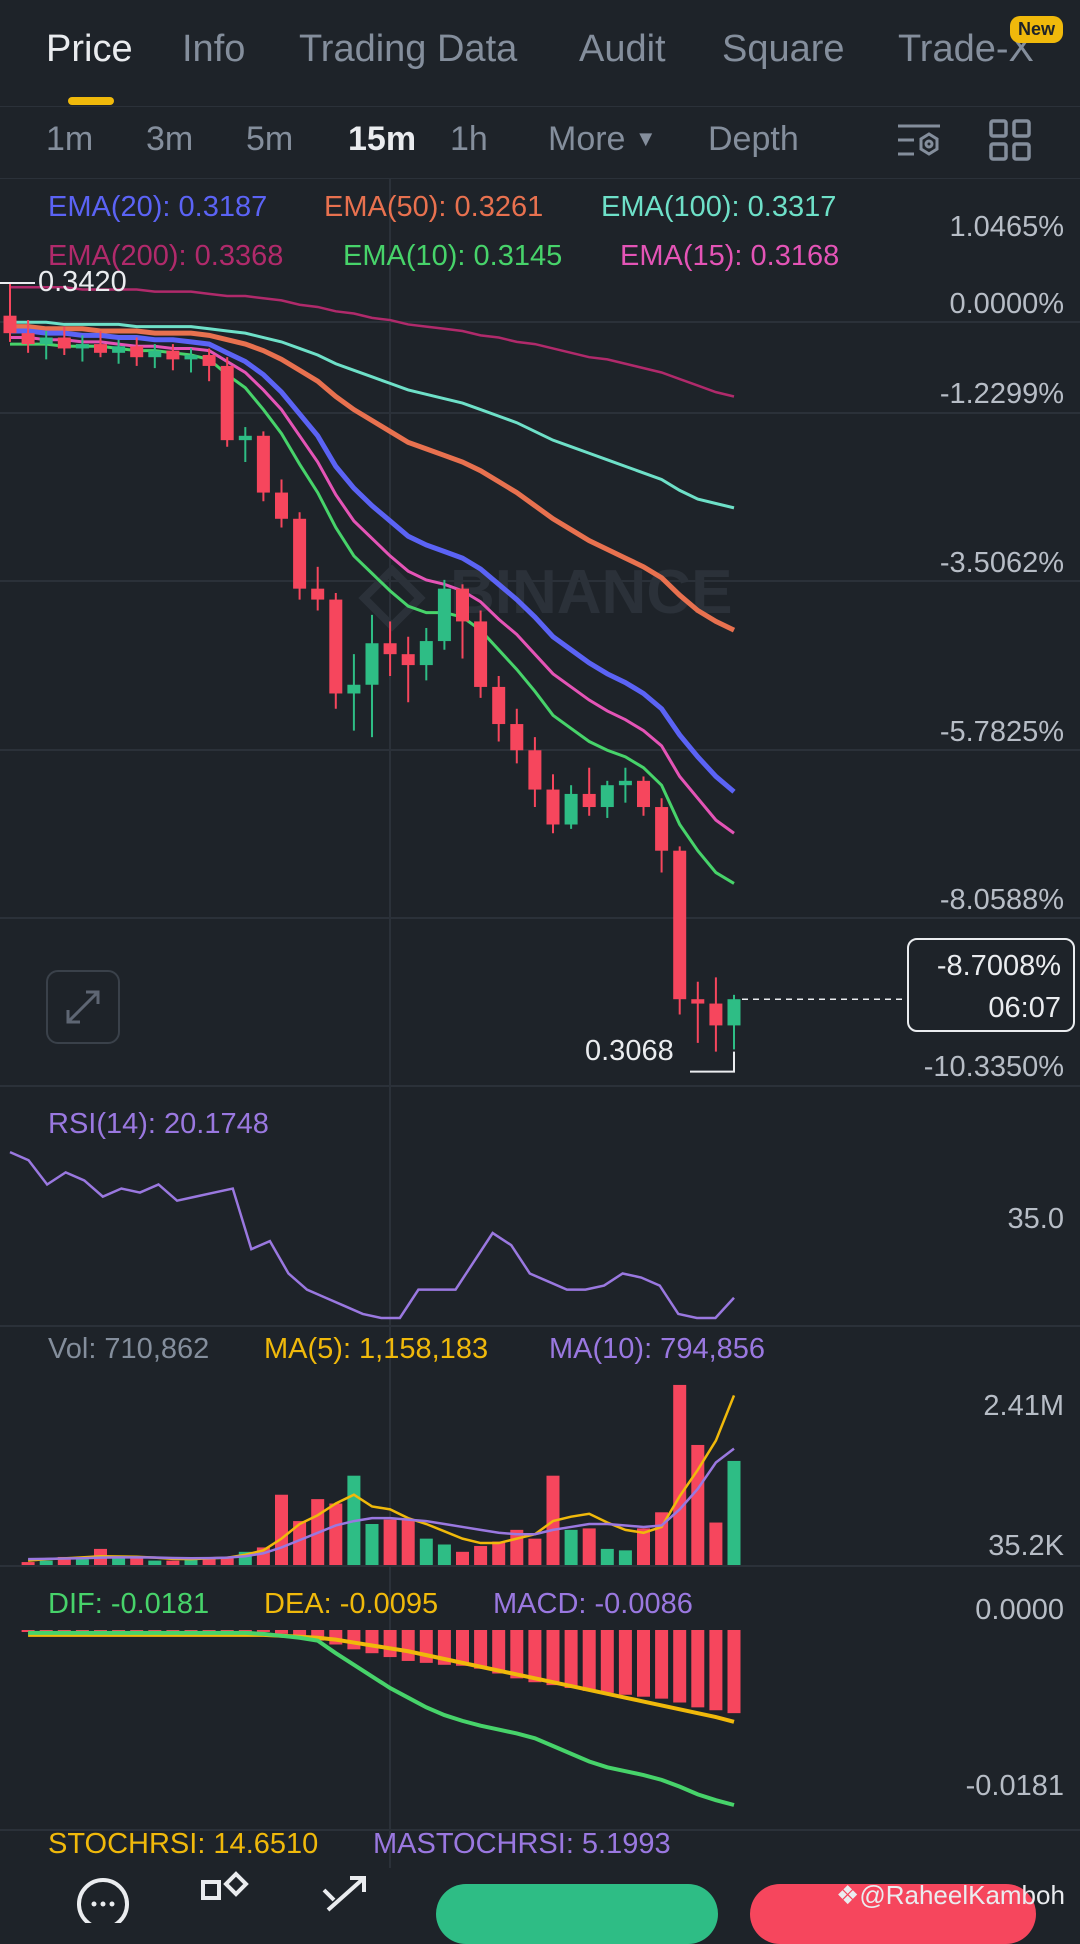 This screenshot has width=1080, height=1944. Describe the element at coordinates (1037, 29) in the screenshot. I see `new-badge: New` at that location.